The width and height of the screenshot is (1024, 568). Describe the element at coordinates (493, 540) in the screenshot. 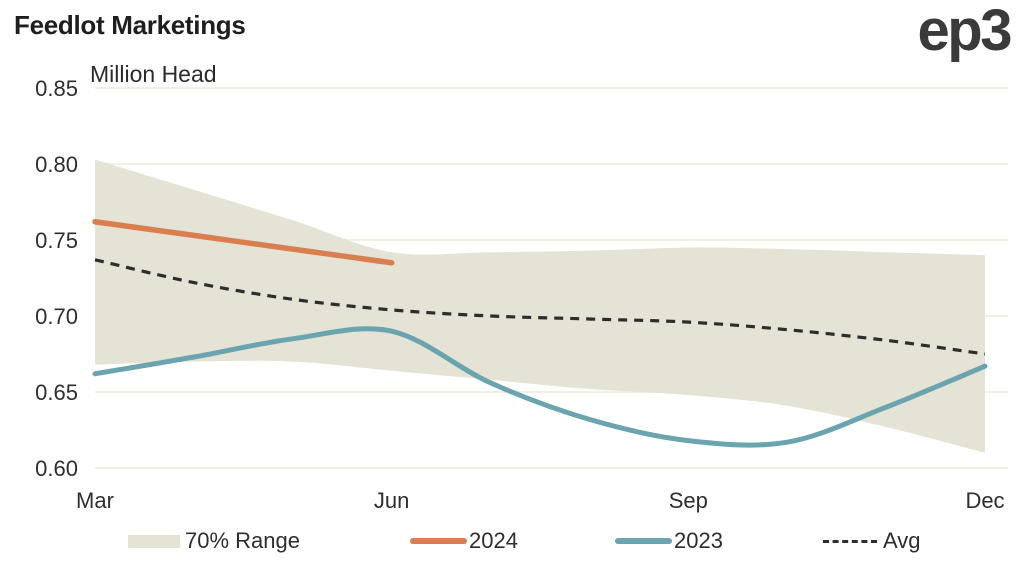

I see `legend-label: 2024` at that location.